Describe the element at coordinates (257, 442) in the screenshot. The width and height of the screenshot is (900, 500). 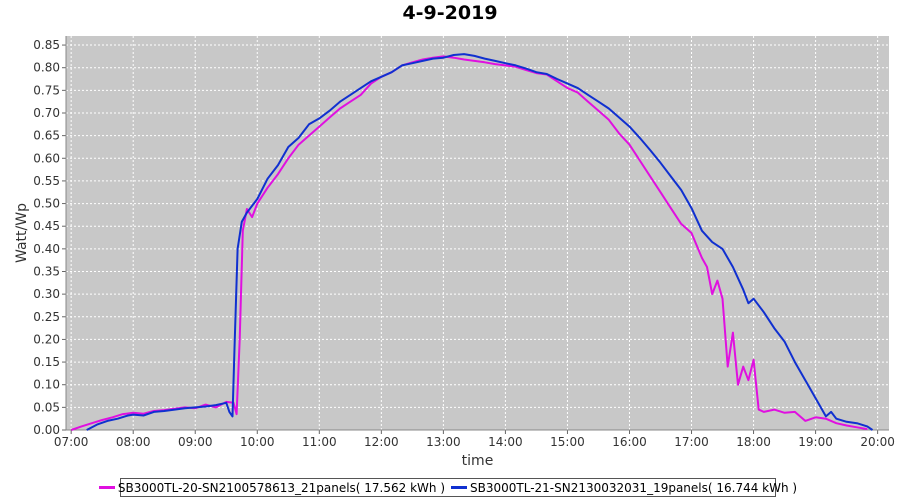
I see `x-tick-label: 10:00` at that location.